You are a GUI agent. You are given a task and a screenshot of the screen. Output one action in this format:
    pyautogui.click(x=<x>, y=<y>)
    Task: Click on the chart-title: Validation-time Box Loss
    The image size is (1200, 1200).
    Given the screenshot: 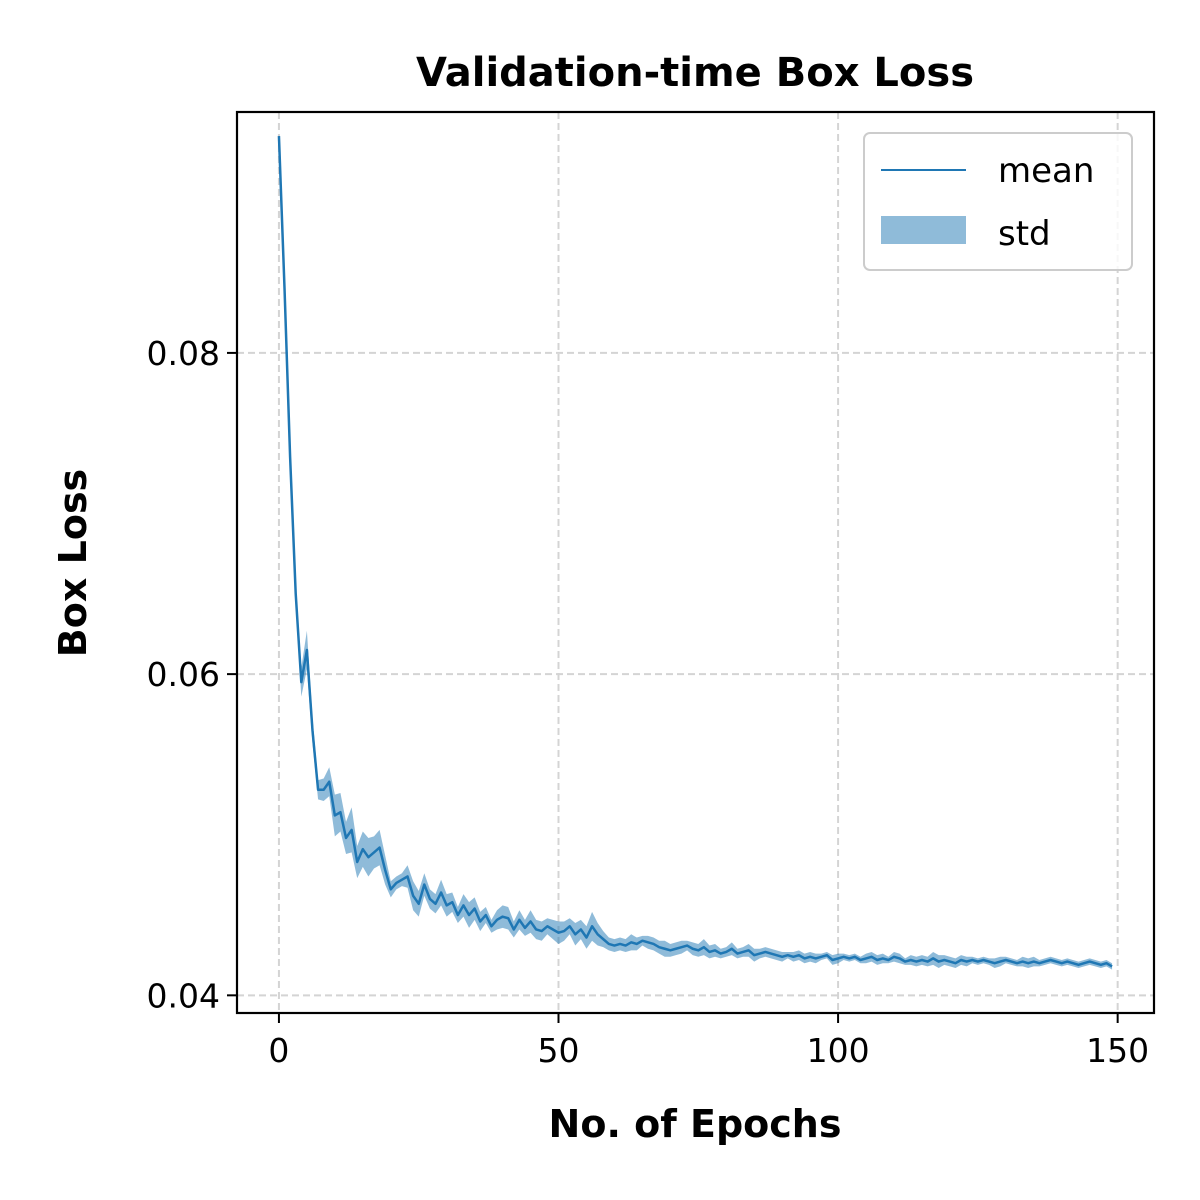 What is the action you would take?
    pyautogui.click(x=695, y=73)
    